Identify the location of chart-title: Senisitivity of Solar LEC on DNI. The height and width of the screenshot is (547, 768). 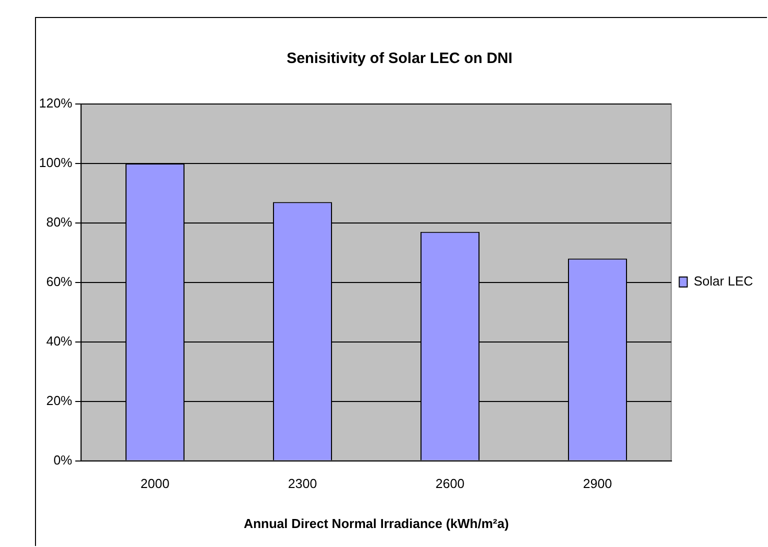
(399, 59).